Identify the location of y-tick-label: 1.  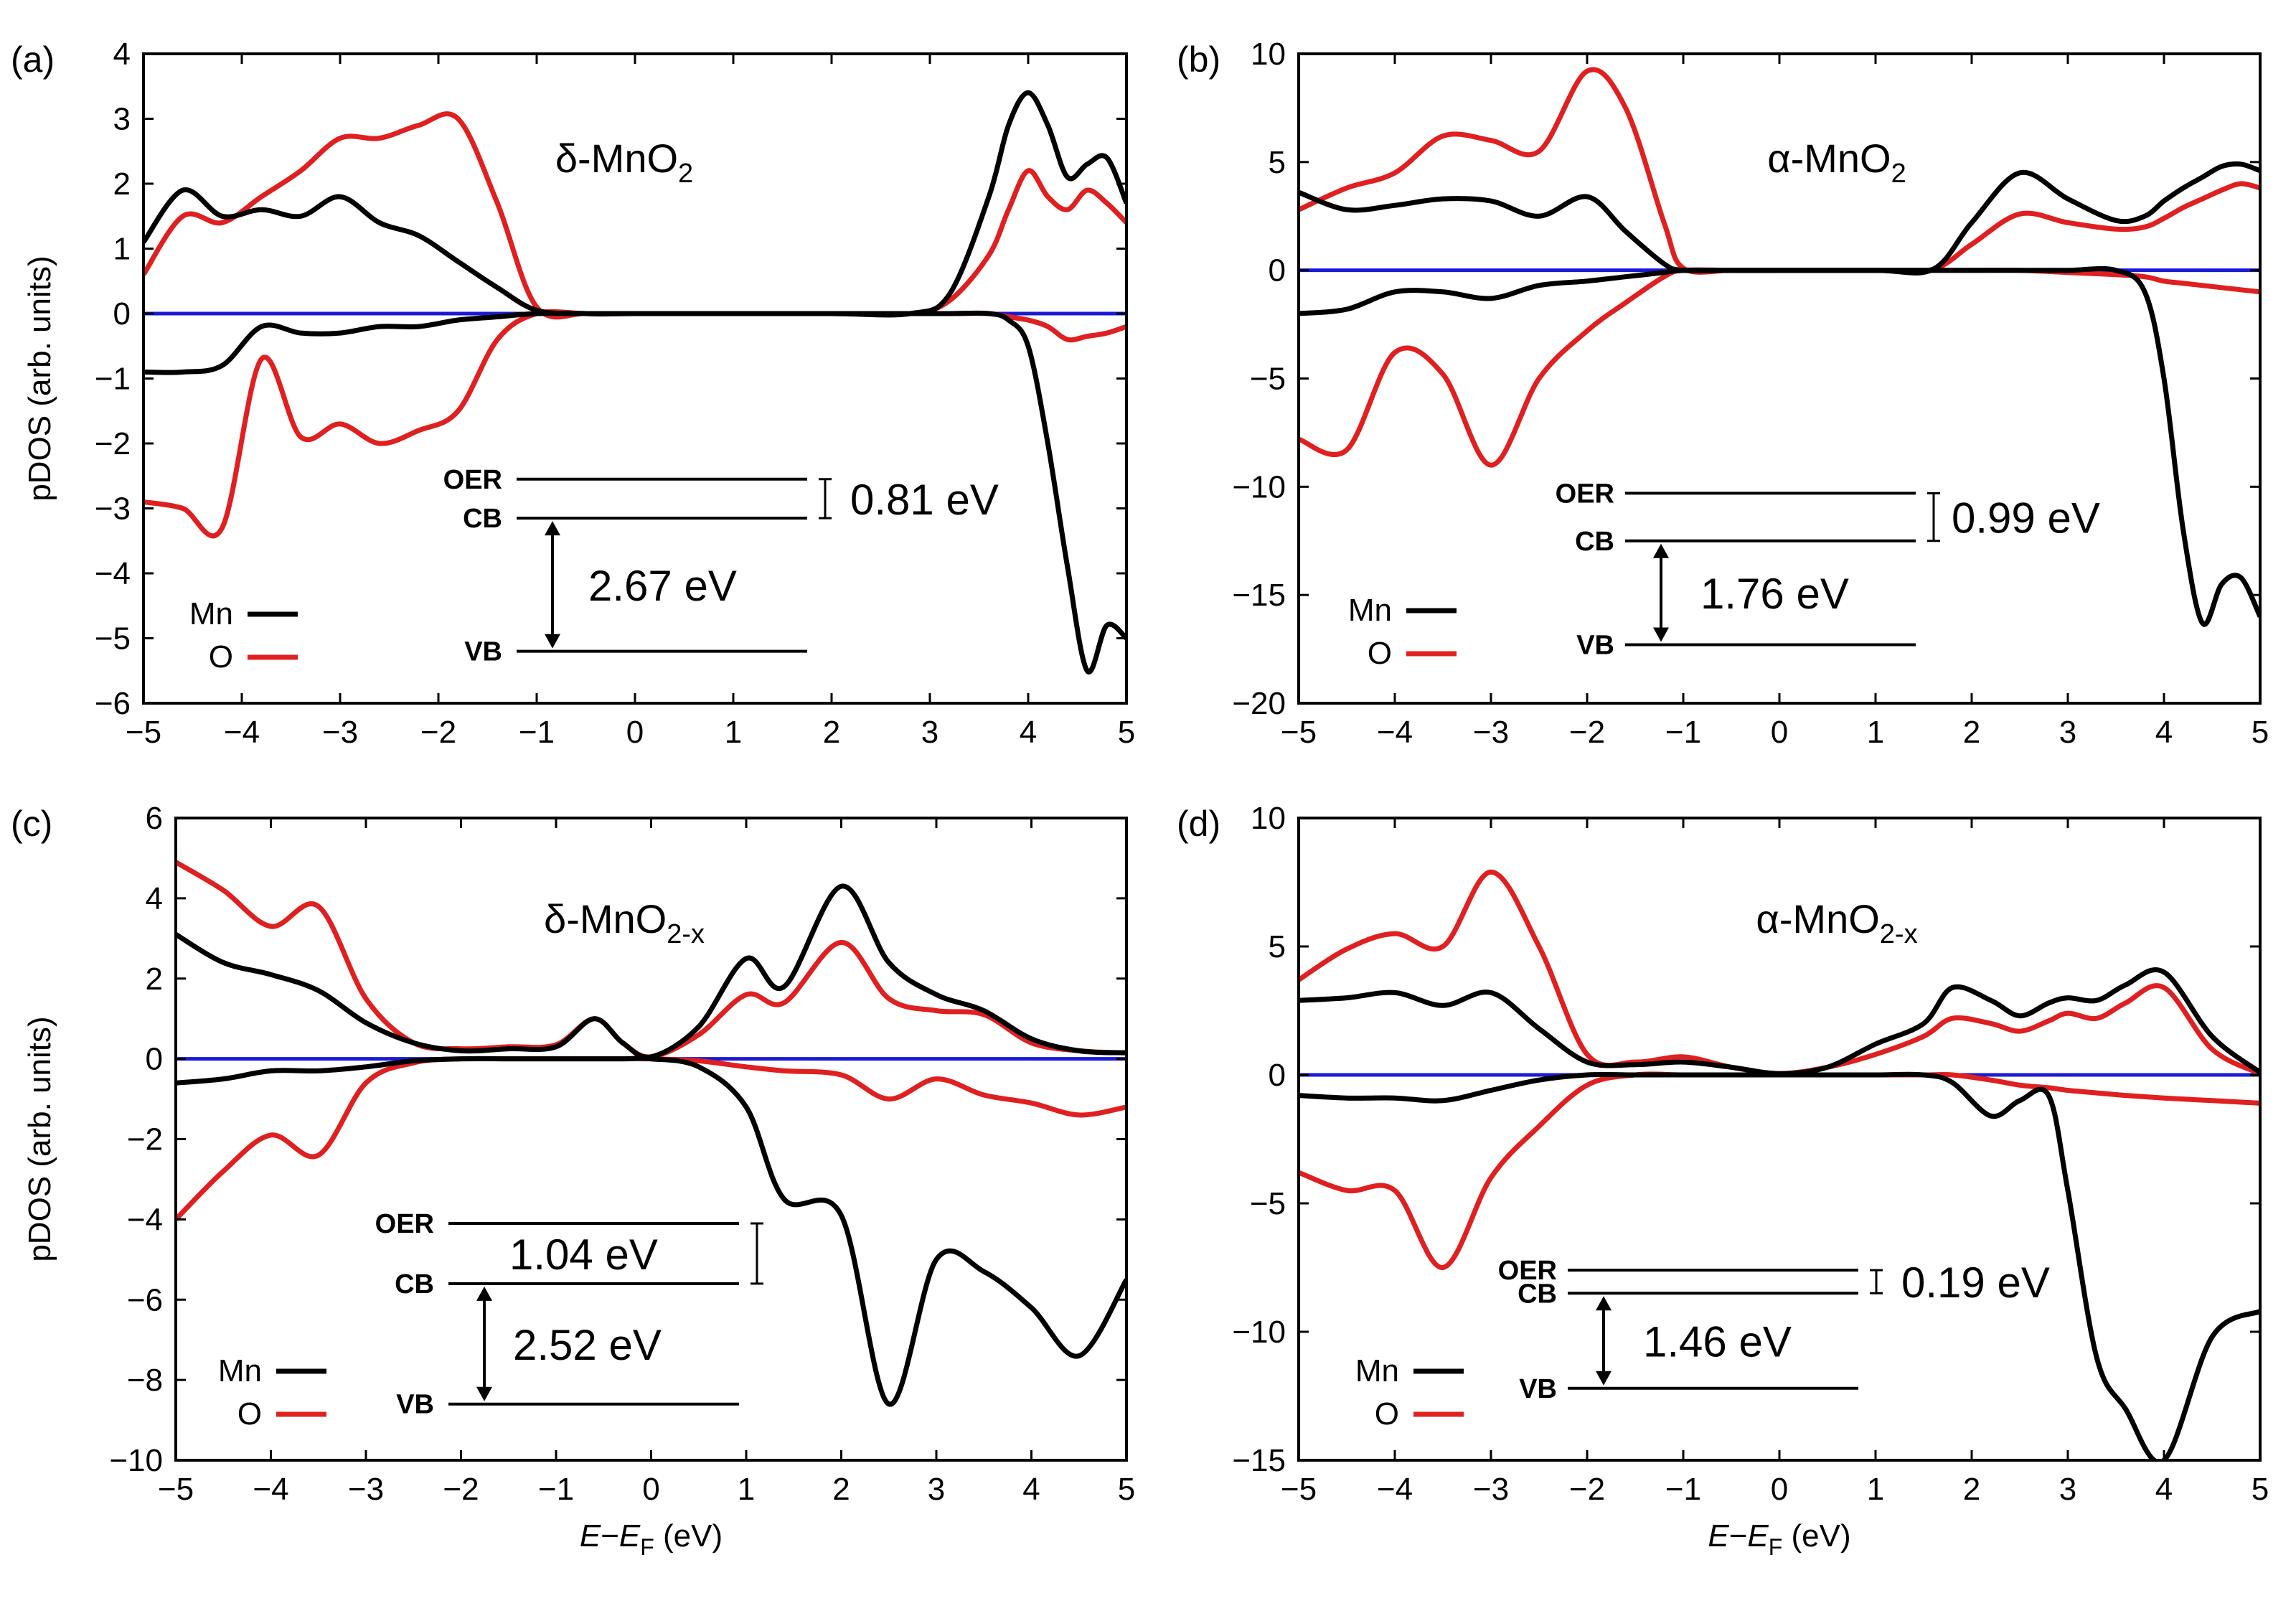
(122, 249).